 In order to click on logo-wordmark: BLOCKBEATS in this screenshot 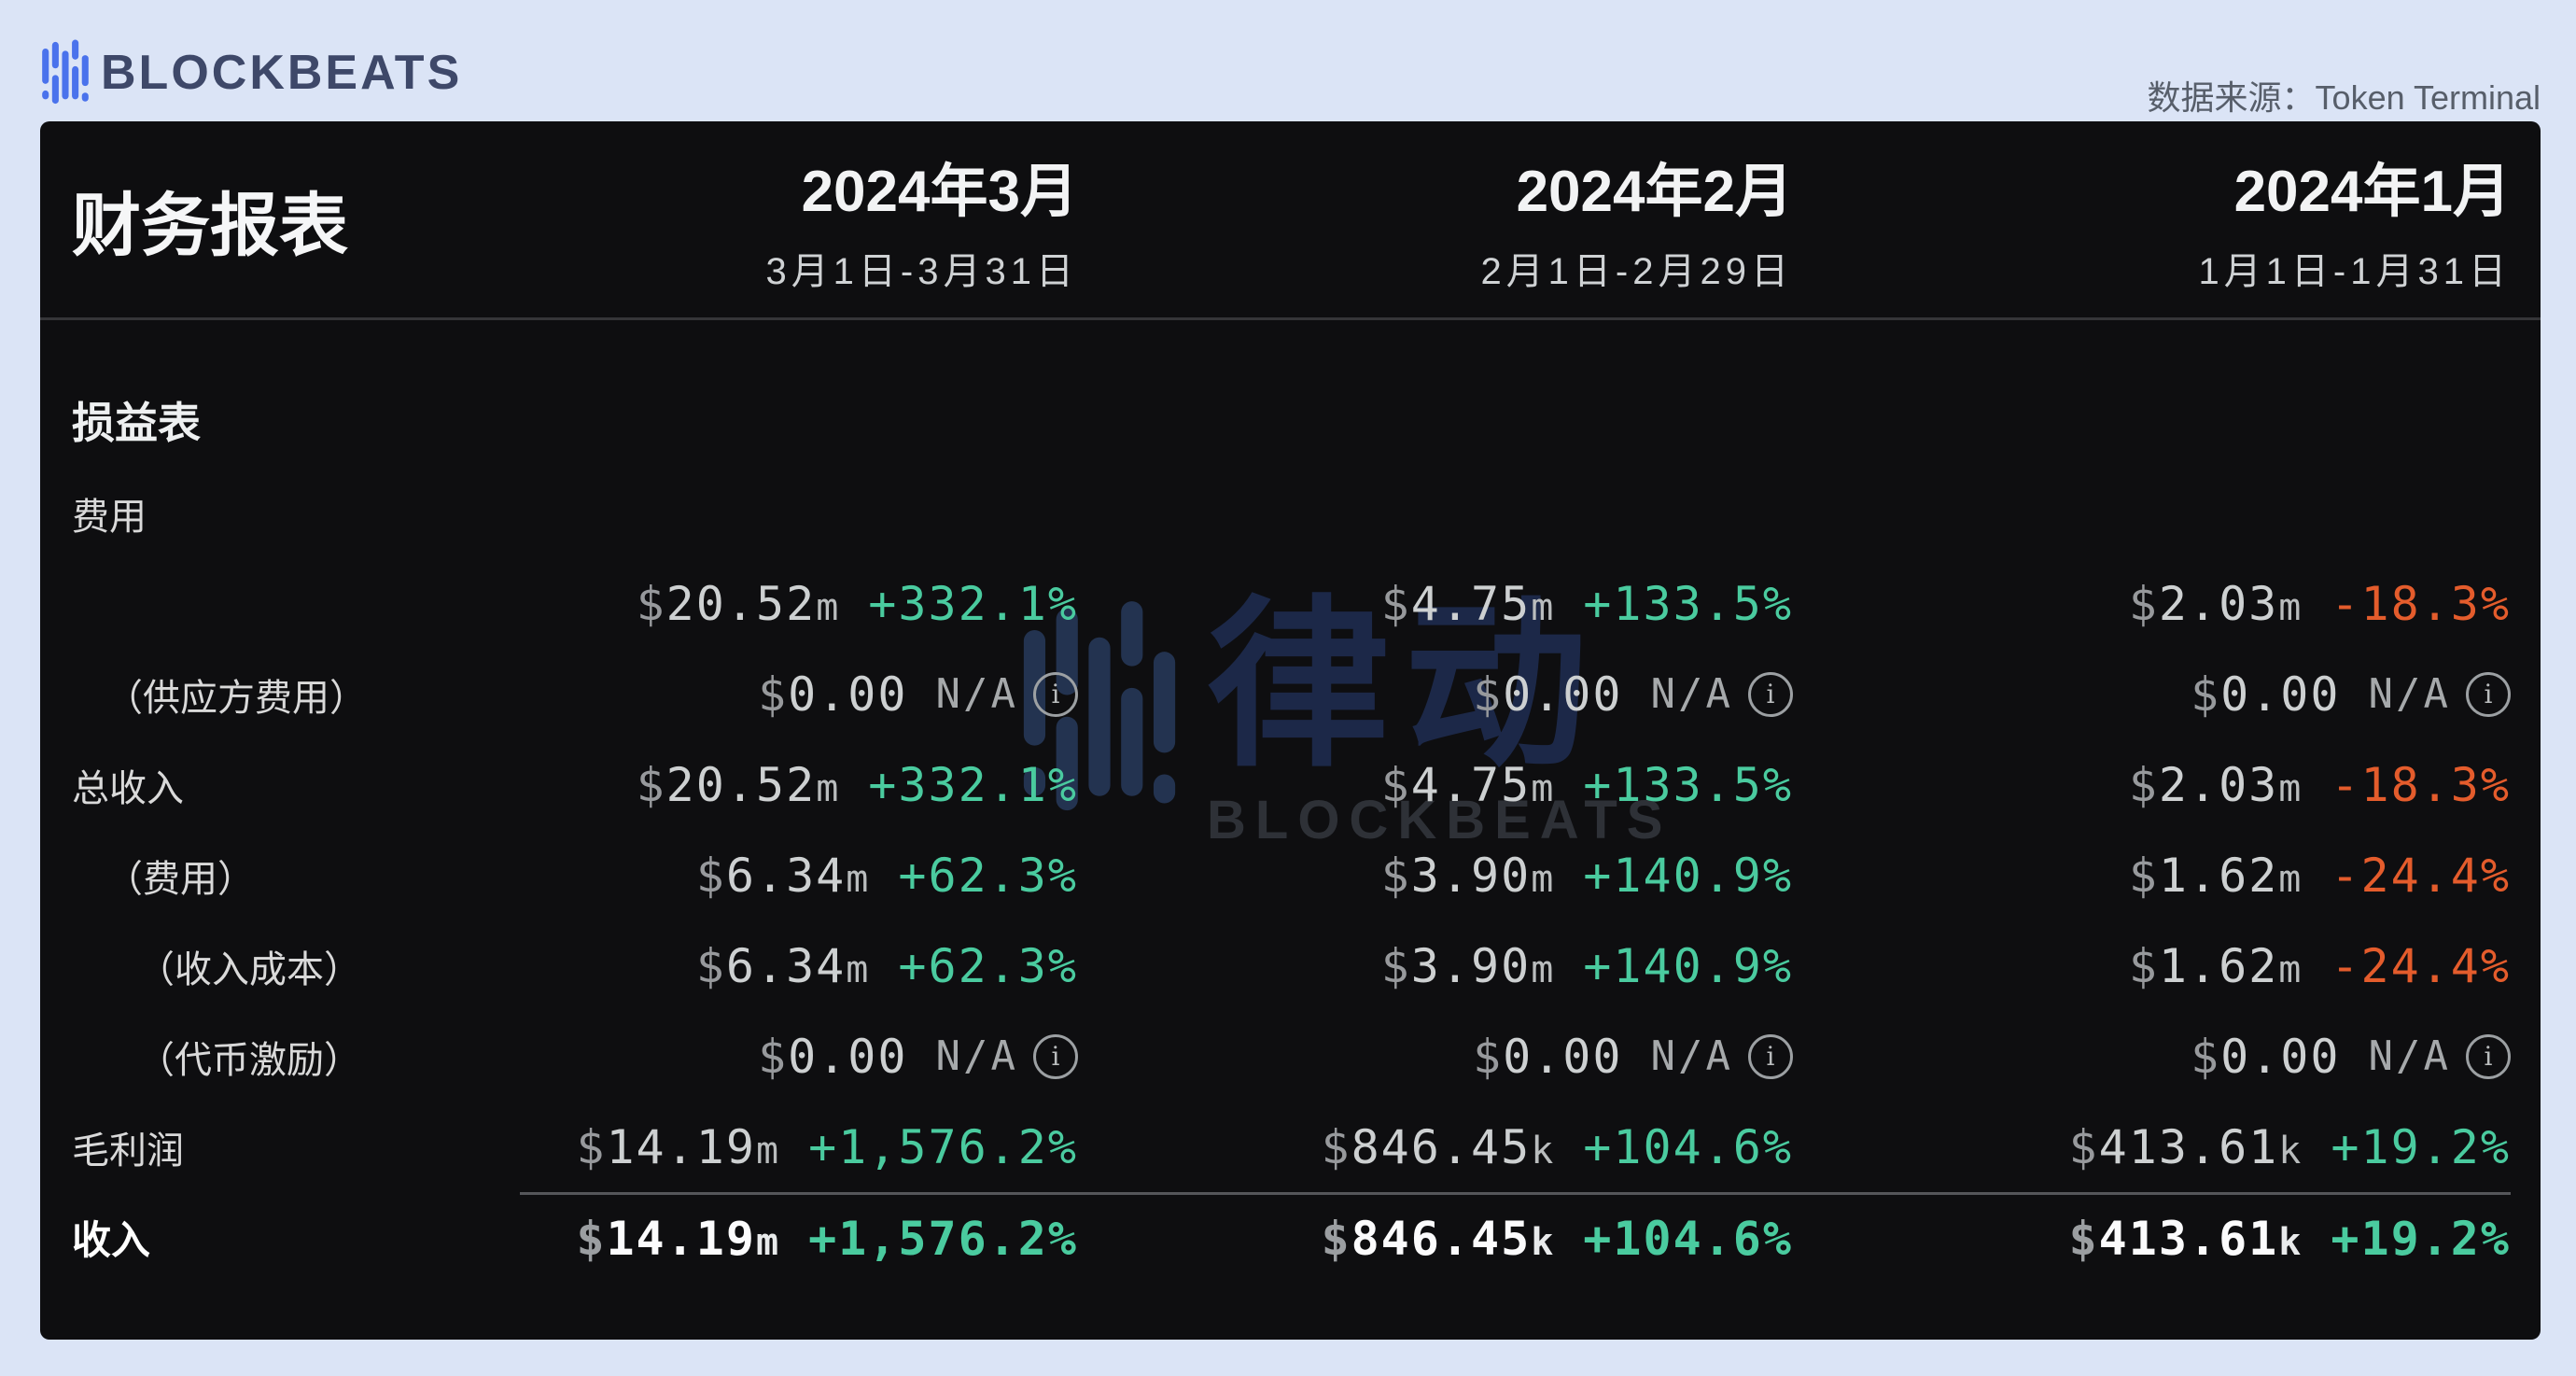, I will do `click(282, 73)`.